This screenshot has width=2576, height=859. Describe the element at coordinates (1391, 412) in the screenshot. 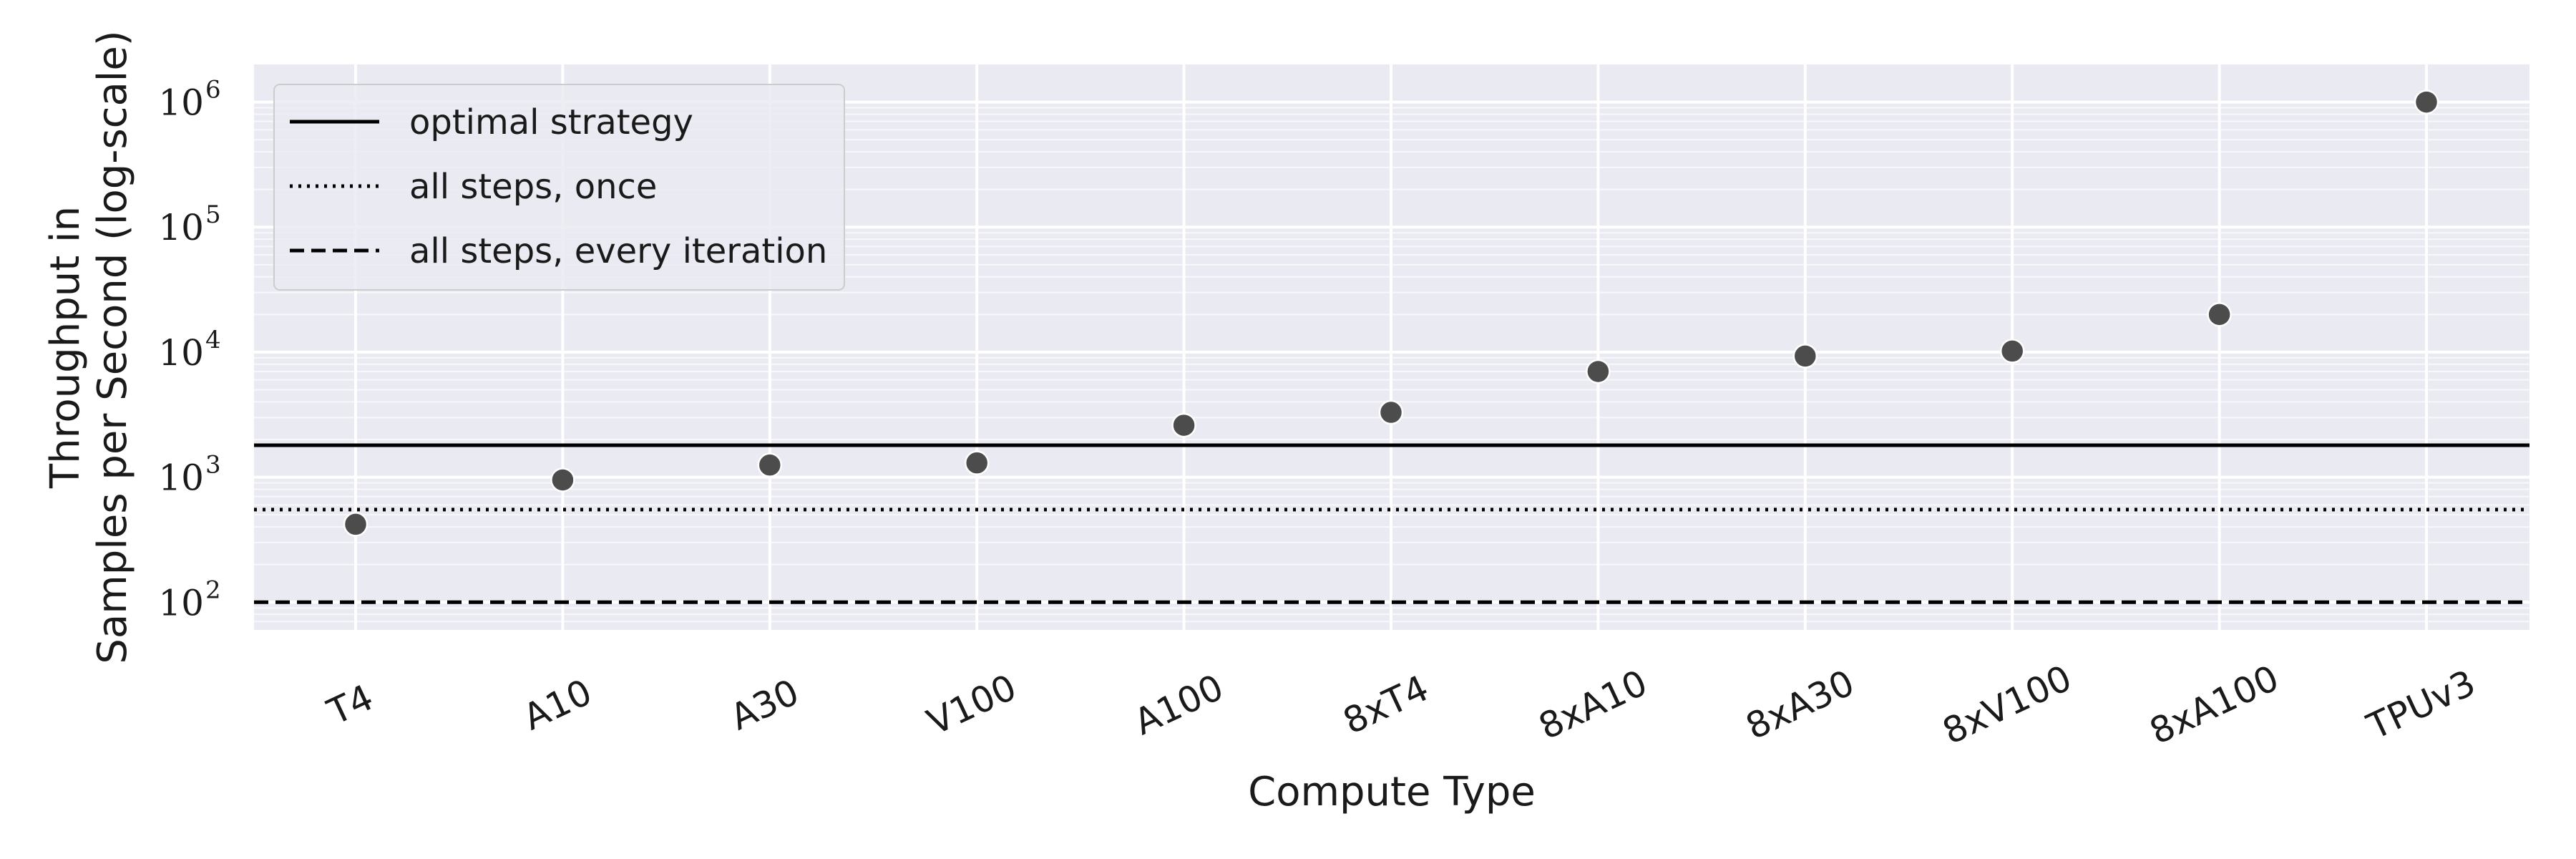

I see `data-point-8xT4` at that location.